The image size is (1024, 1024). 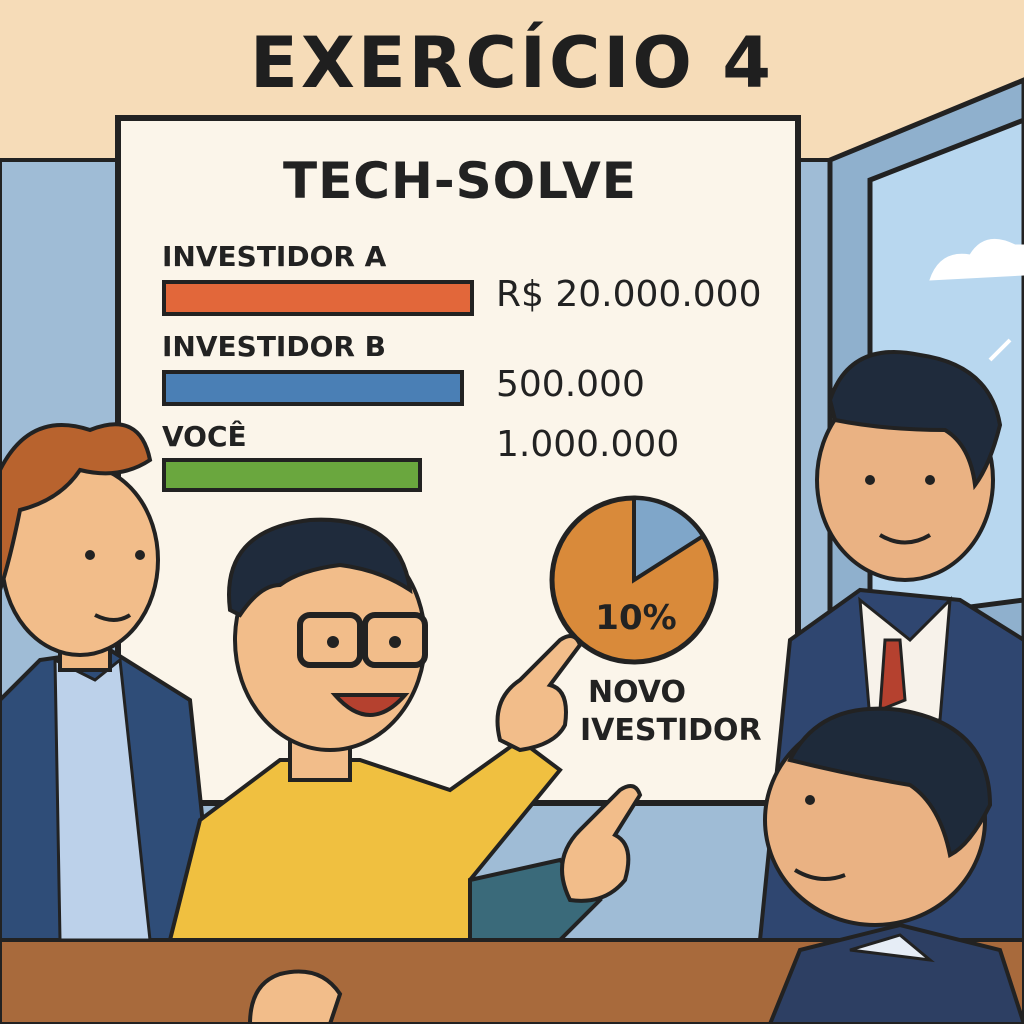 I want to click on investor-b-value: 500.000, so click(x=570, y=384).